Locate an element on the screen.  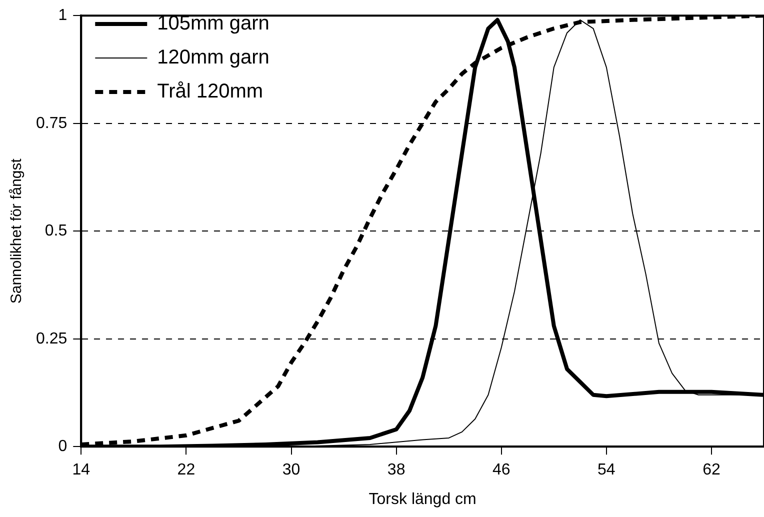
x-tick-label: 38 is located at coordinates (396, 470).